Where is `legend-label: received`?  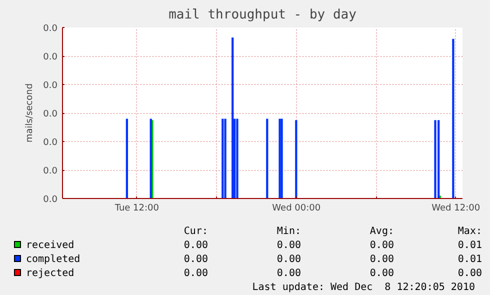 legend-label: received is located at coordinates (50, 246).